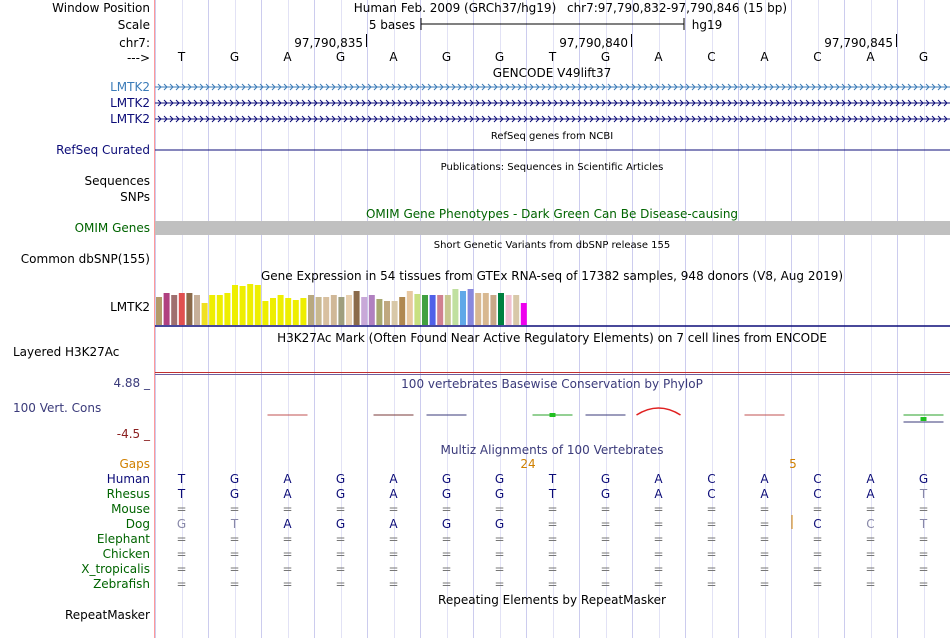 This screenshot has height=638, width=950. What do you see at coordinates (66, 352) in the screenshot?
I see `h3k27ac-track-label: Layered H3K27Ac` at bounding box center [66, 352].